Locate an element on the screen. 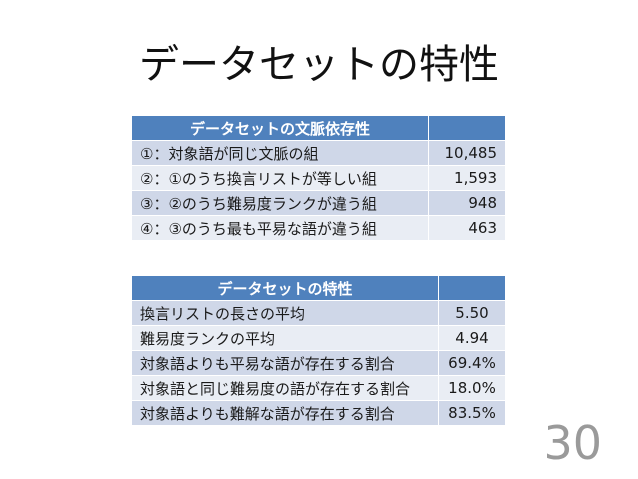 This screenshot has height=479, width=638. table-row: 対象語と同じ難易度の語が存在する割合 18.0% is located at coordinates (318, 388).